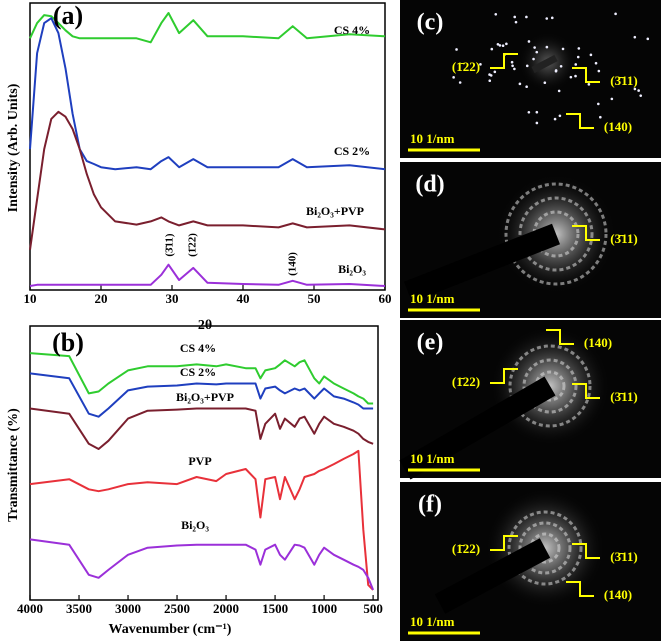 This screenshot has height=641, width=661. I want to click on saed-image: (f) 10 1/nm (1̄22) (3̄11) (140), so click(530, 561).